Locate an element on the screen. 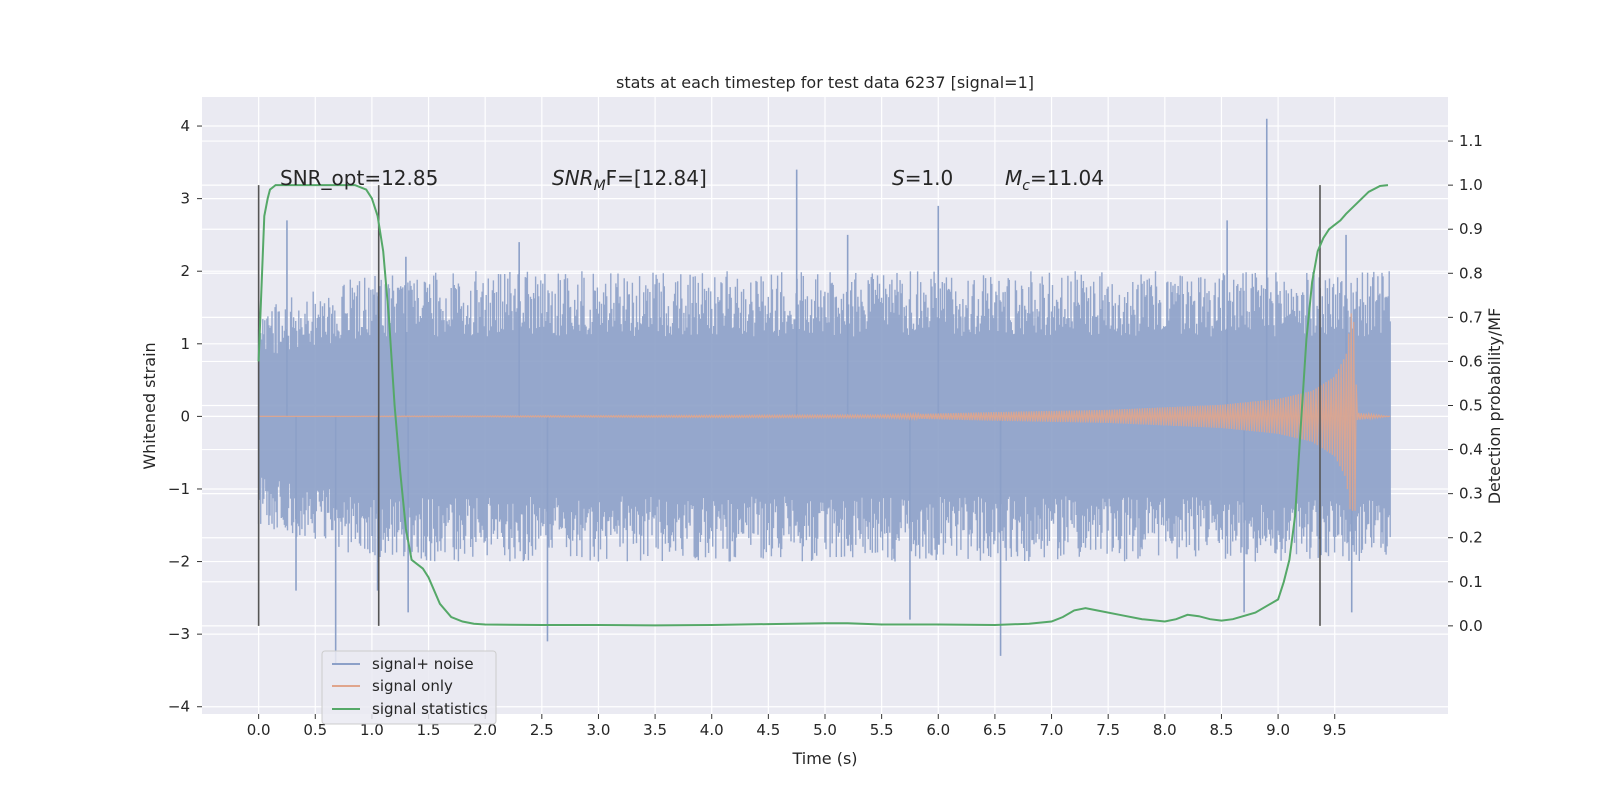 The image size is (1600, 800). x-tick-label: 4.5 is located at coordinates (768, 730).